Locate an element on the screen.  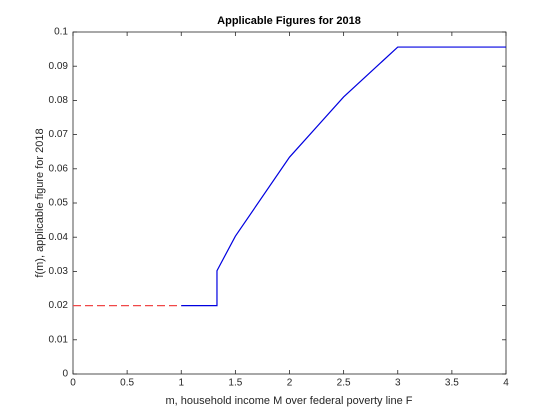
y-tick-label: 0.07 is located at coordinates (59, 134).